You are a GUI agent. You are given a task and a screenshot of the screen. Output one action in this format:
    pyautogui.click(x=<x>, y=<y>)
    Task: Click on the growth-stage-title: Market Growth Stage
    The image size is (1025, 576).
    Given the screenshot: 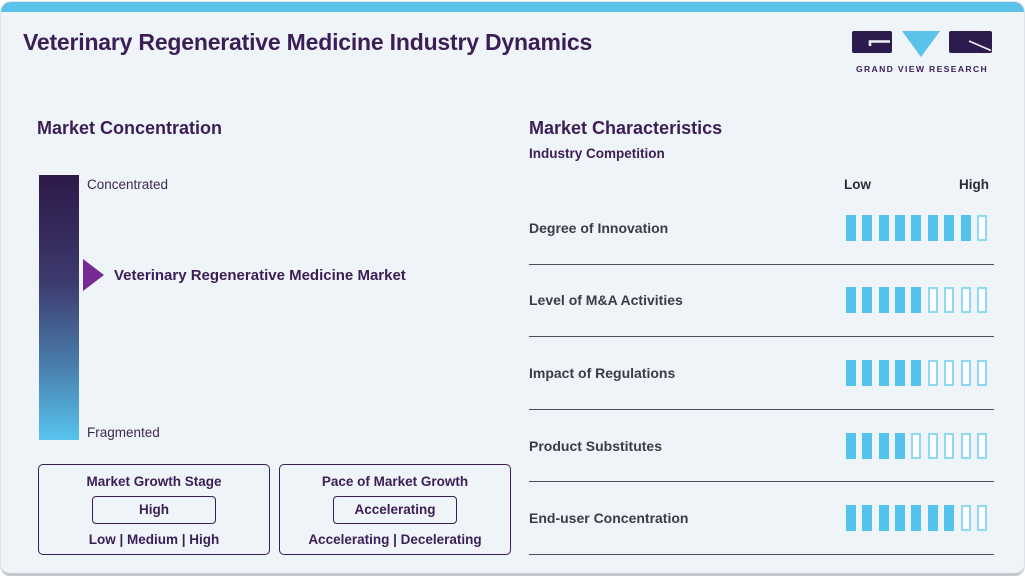 What is the action you would take?
    pyautogui.click(x=154, y=481)
    